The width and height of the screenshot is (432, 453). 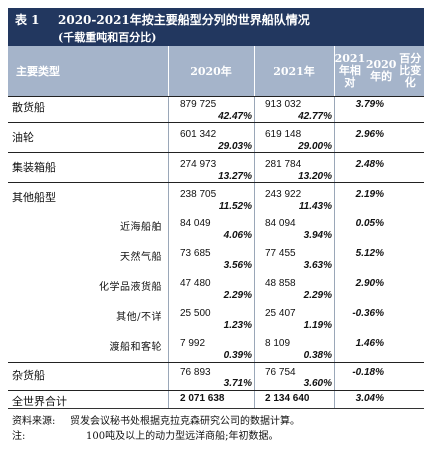 I want to click on share-2021: 29.00%, so click(x=315, y=146).